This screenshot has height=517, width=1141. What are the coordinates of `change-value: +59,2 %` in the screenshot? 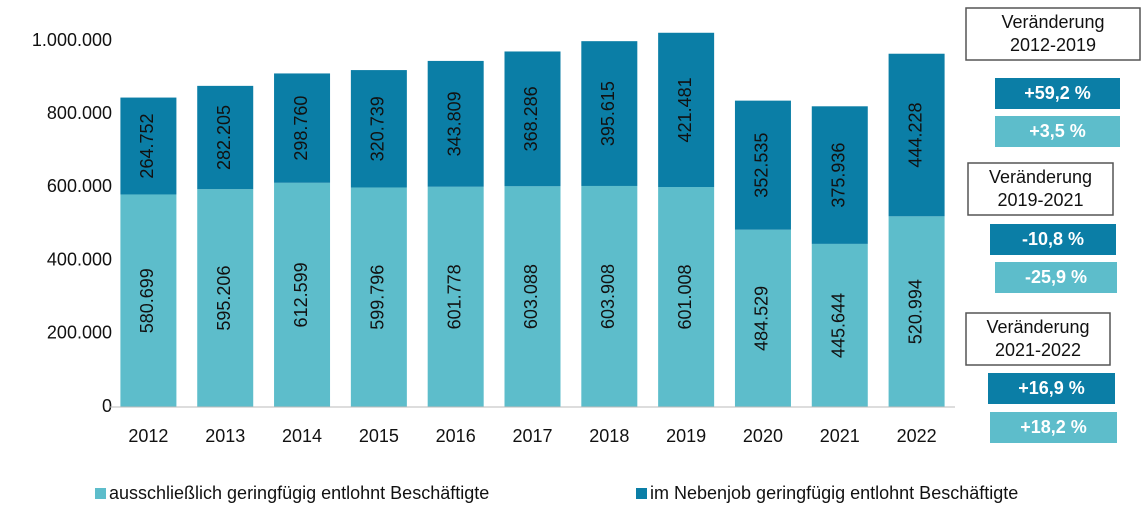 It's located at (1057, 93).